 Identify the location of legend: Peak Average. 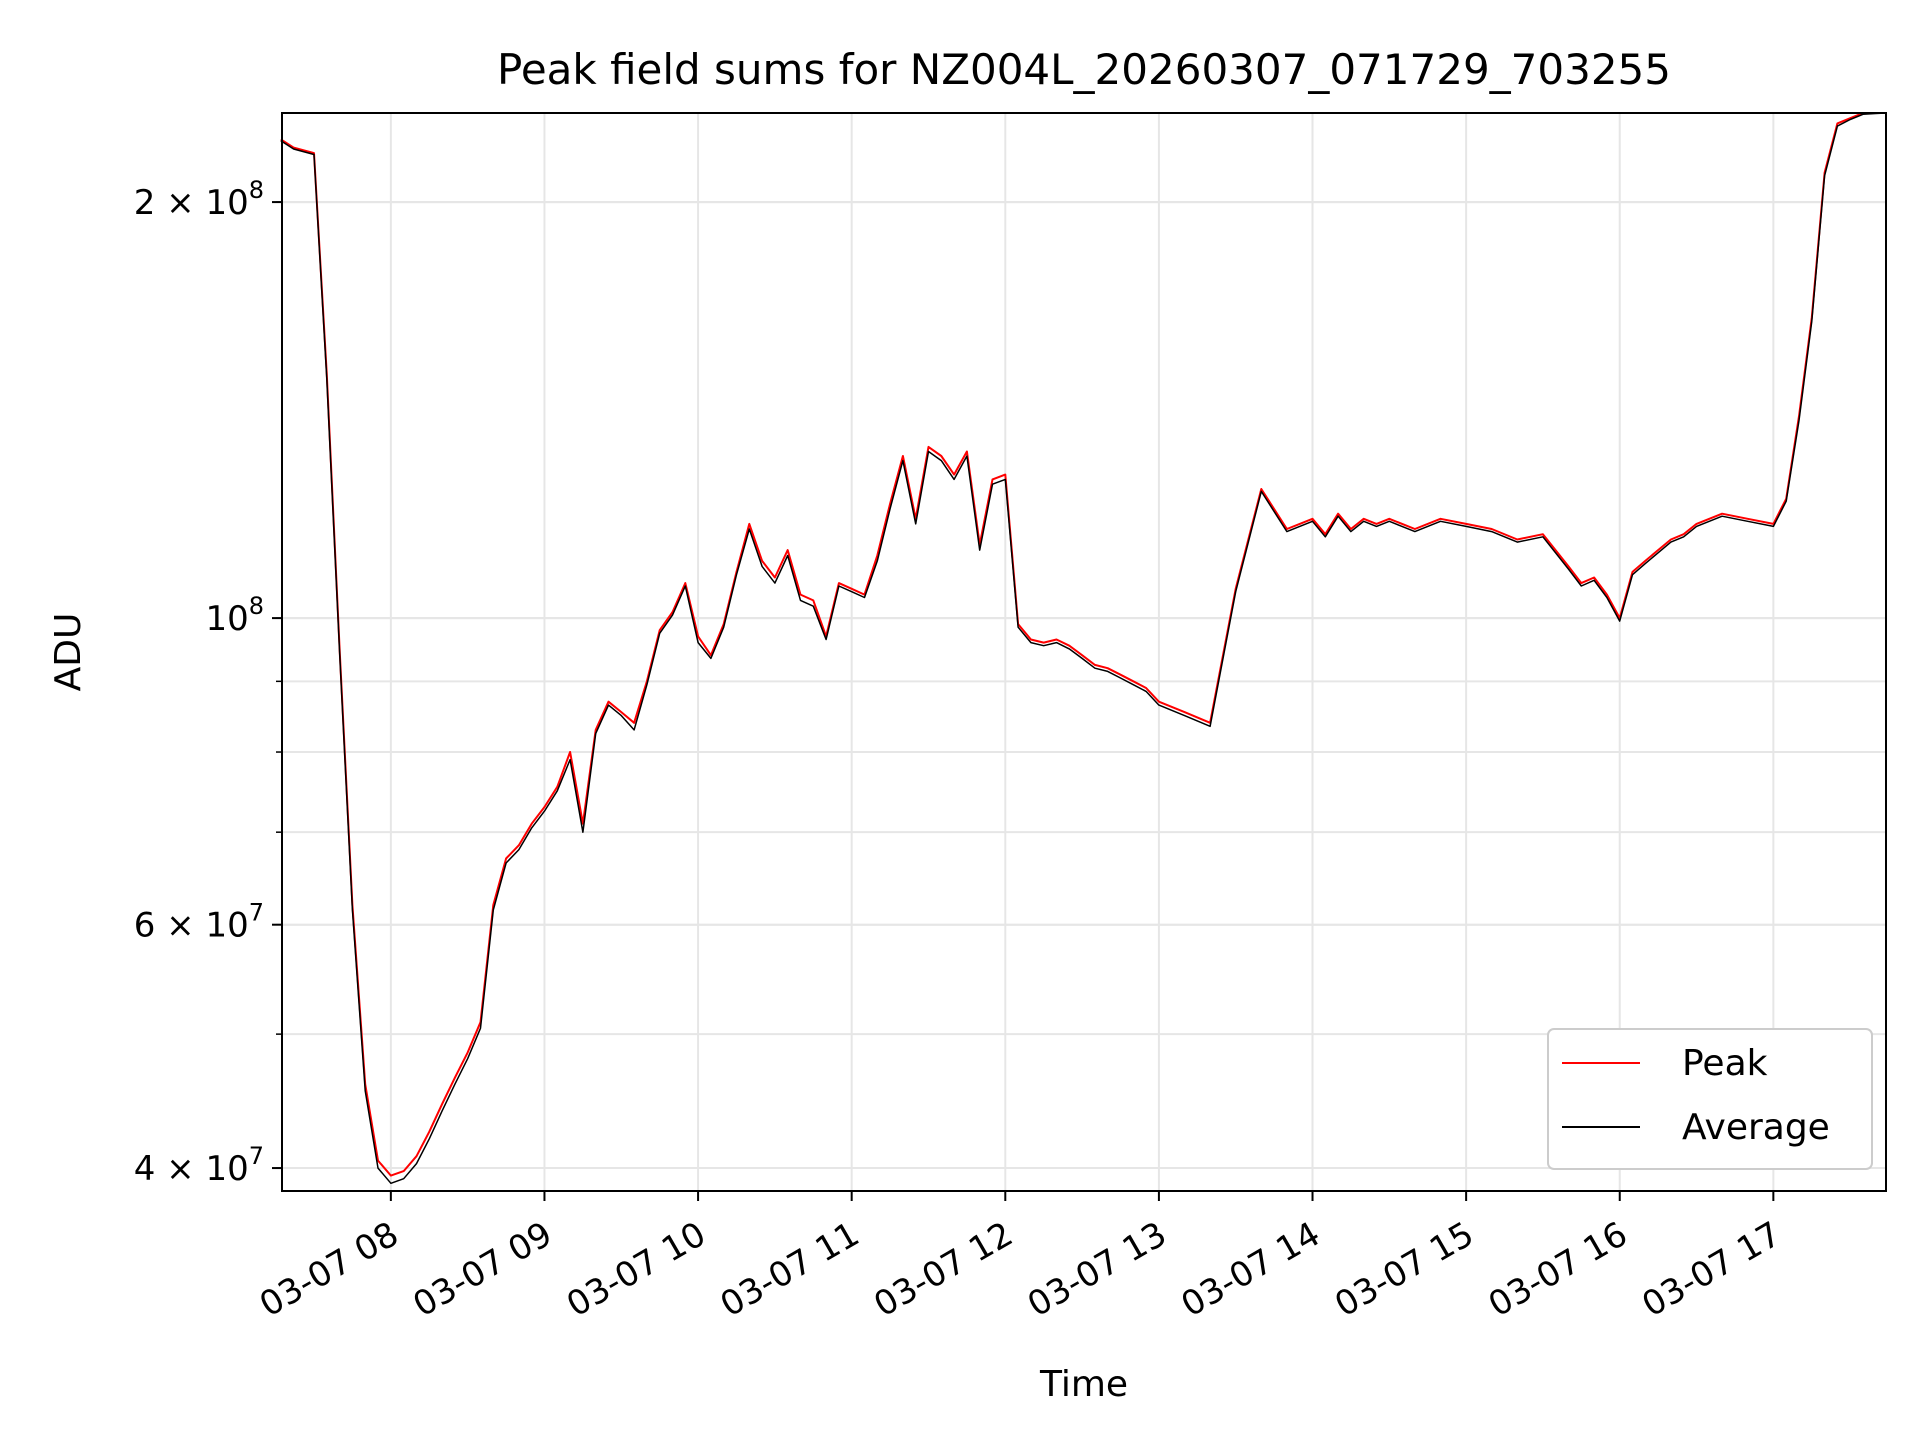
(1710, 1099).